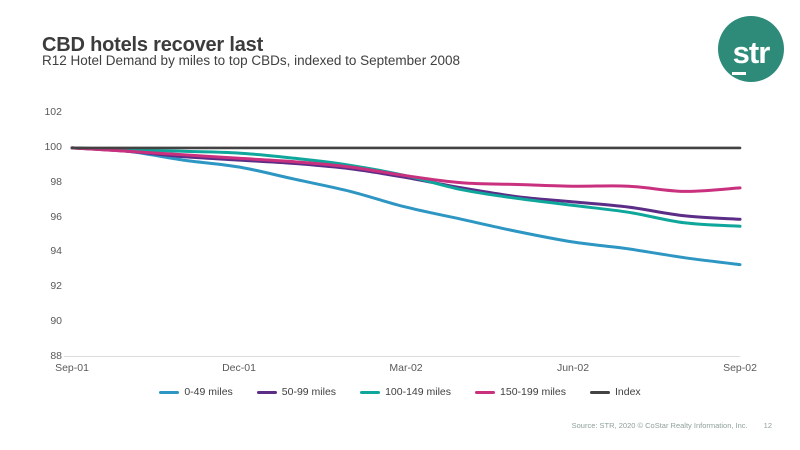 This screenshot has width=800, height=450. Describe the element at coordinates (739, 73) in the screenshot. I see `str-logo-underline` at that location.